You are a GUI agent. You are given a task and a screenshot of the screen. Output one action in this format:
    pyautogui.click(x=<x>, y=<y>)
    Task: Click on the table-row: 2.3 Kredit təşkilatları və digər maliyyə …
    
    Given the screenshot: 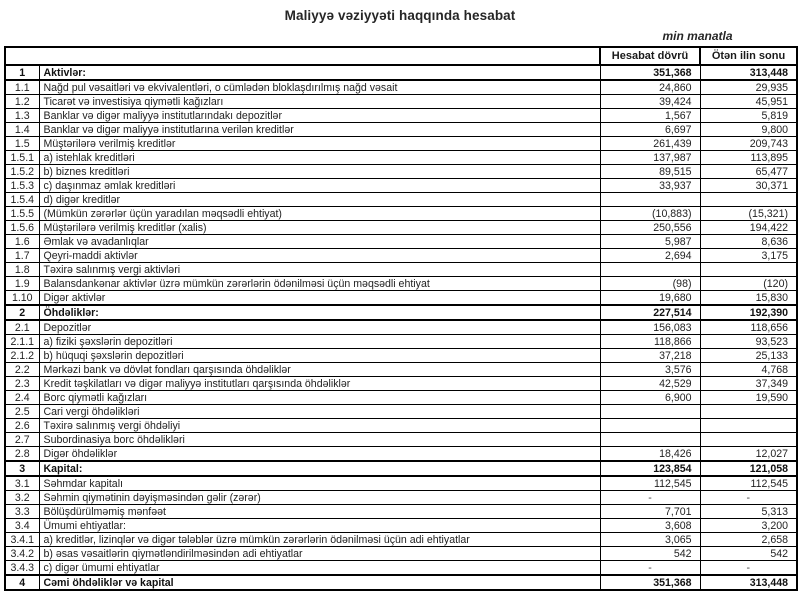 What is the action you would take?
    pyautogui.click(x=401, y=383)
    